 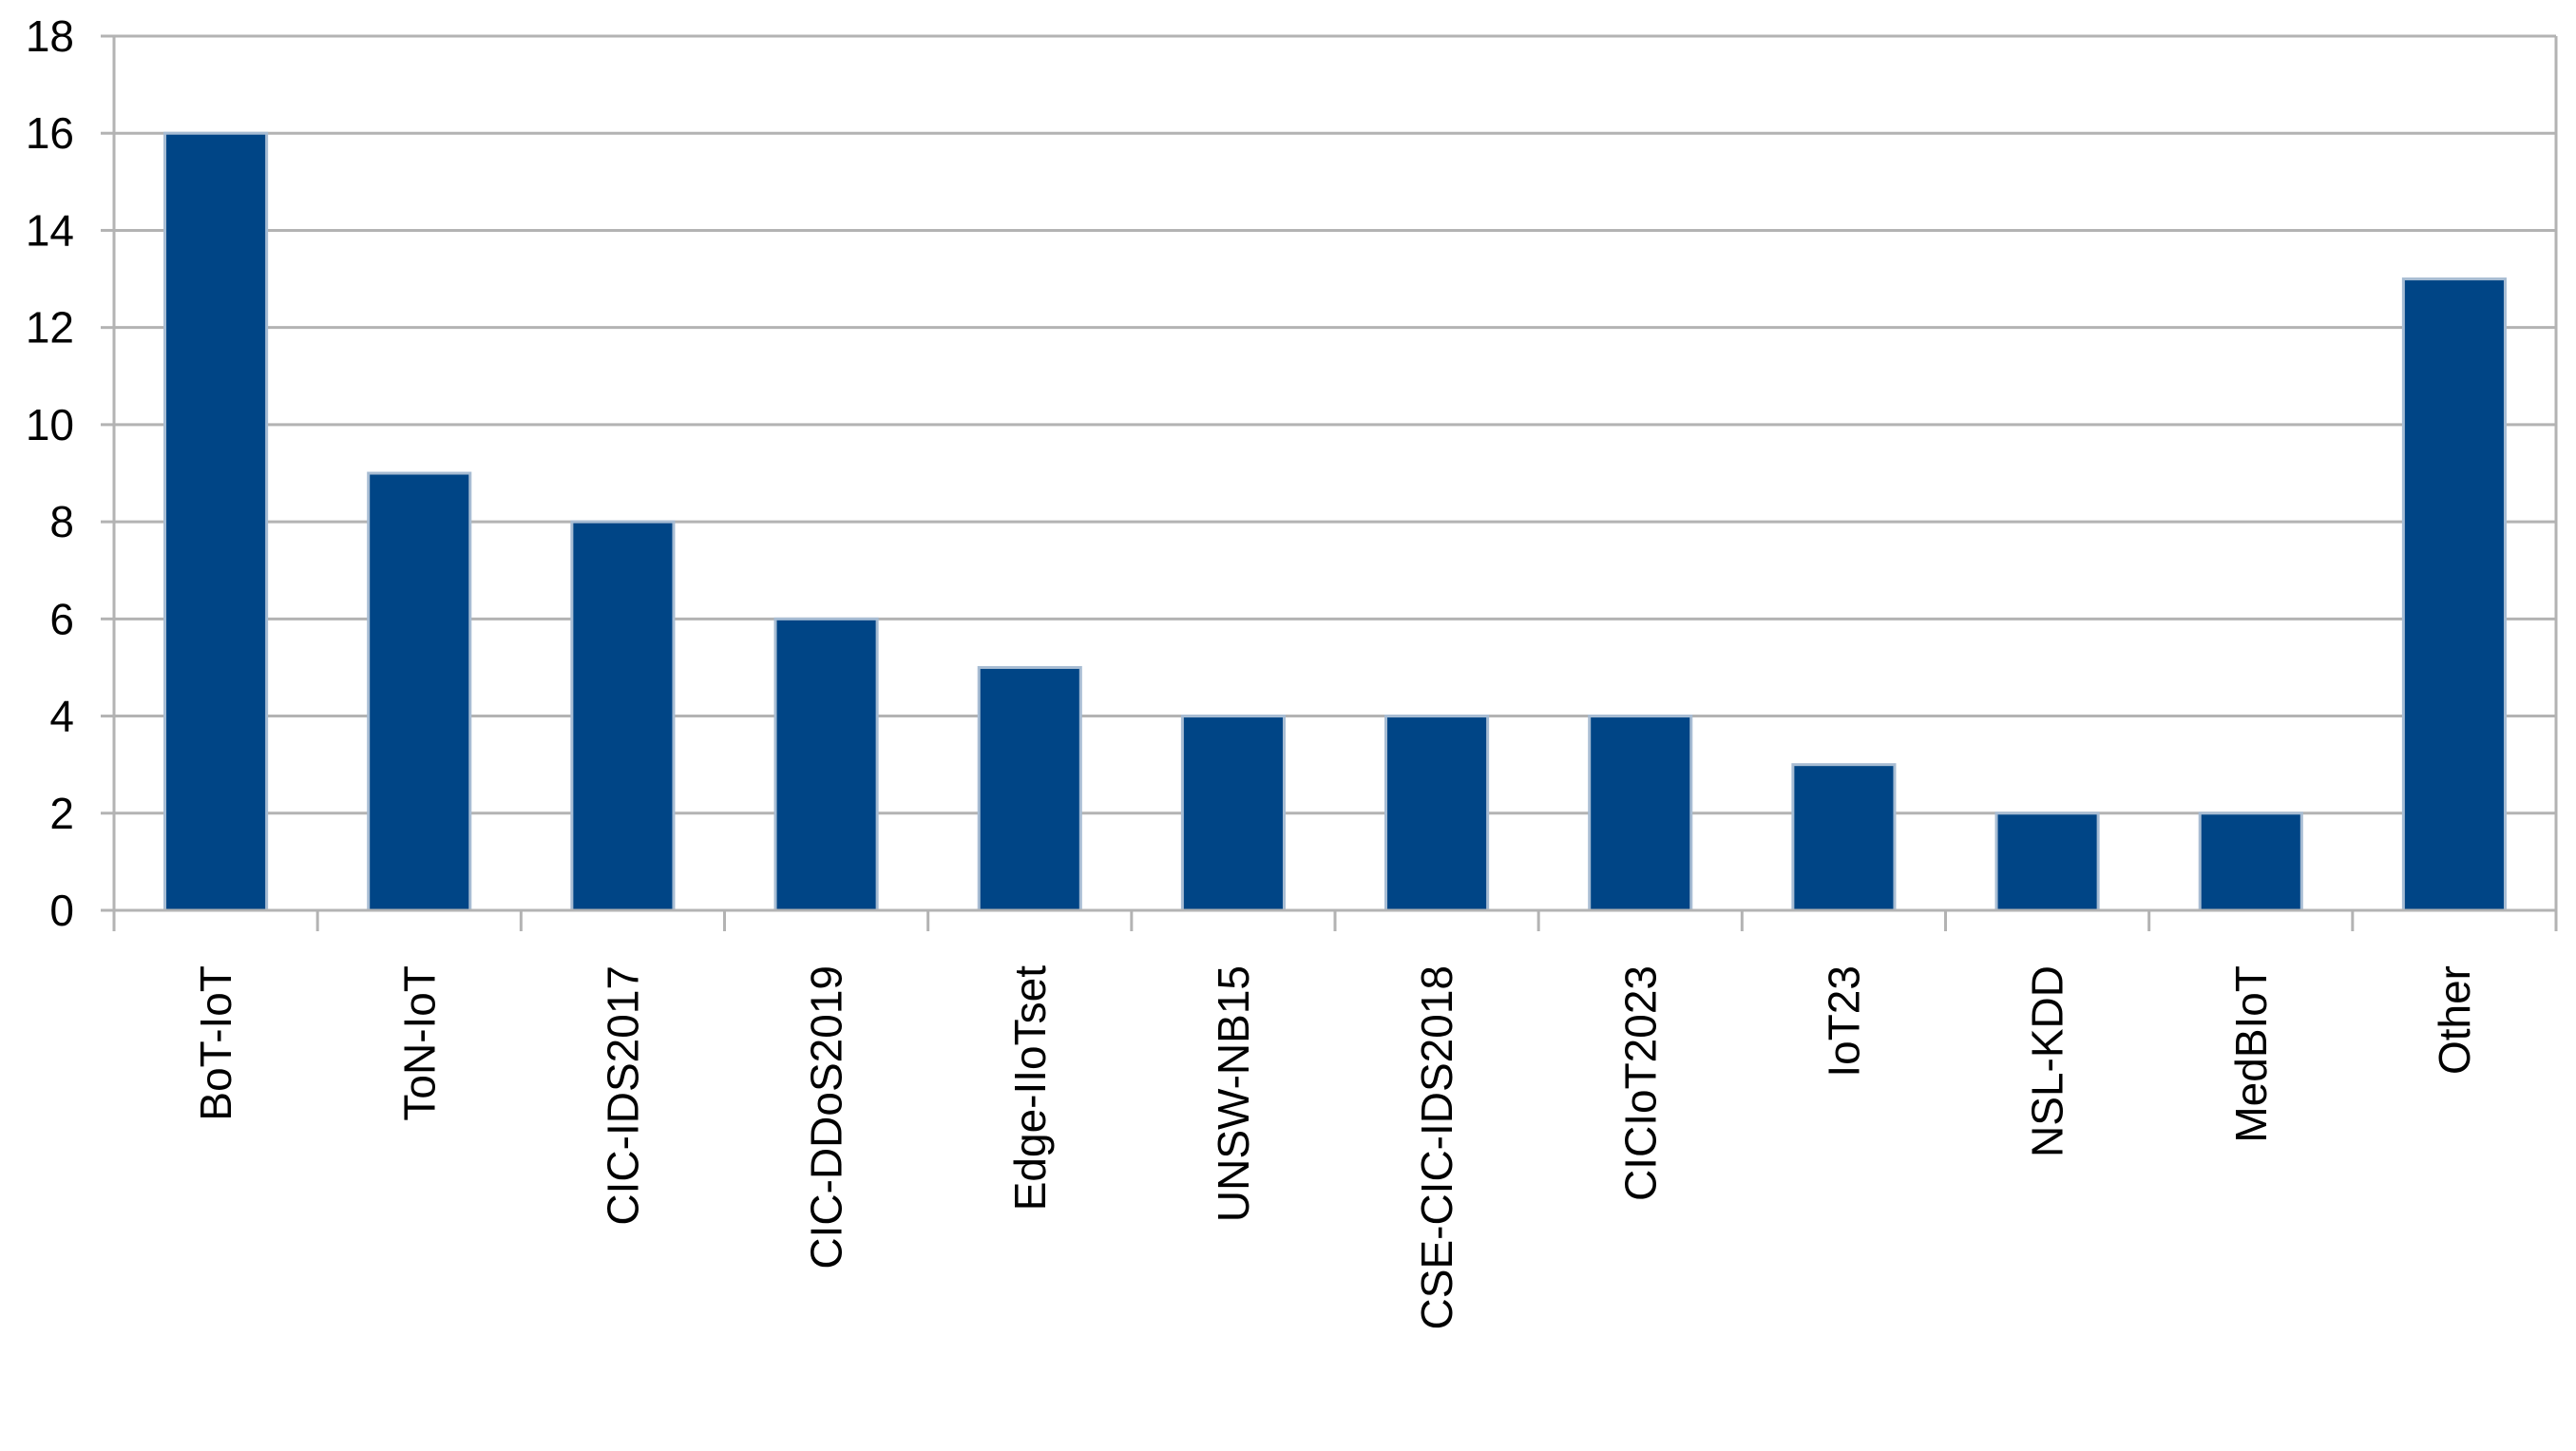 What do you see at coordinates (50, 424) in the screenshot?
I see `y-tick-label: 10` at bounding box center [50, 424].